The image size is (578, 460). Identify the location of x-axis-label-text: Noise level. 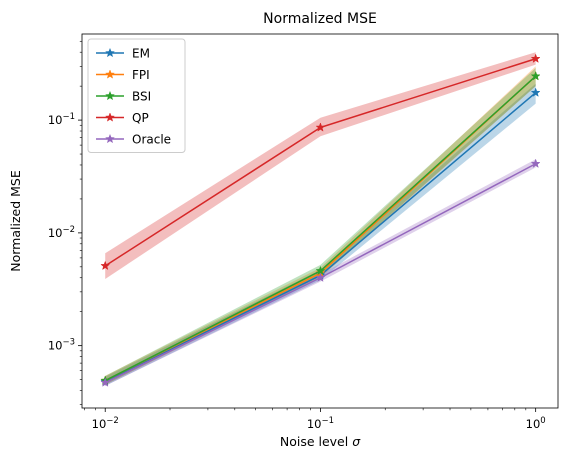
(314, 441).